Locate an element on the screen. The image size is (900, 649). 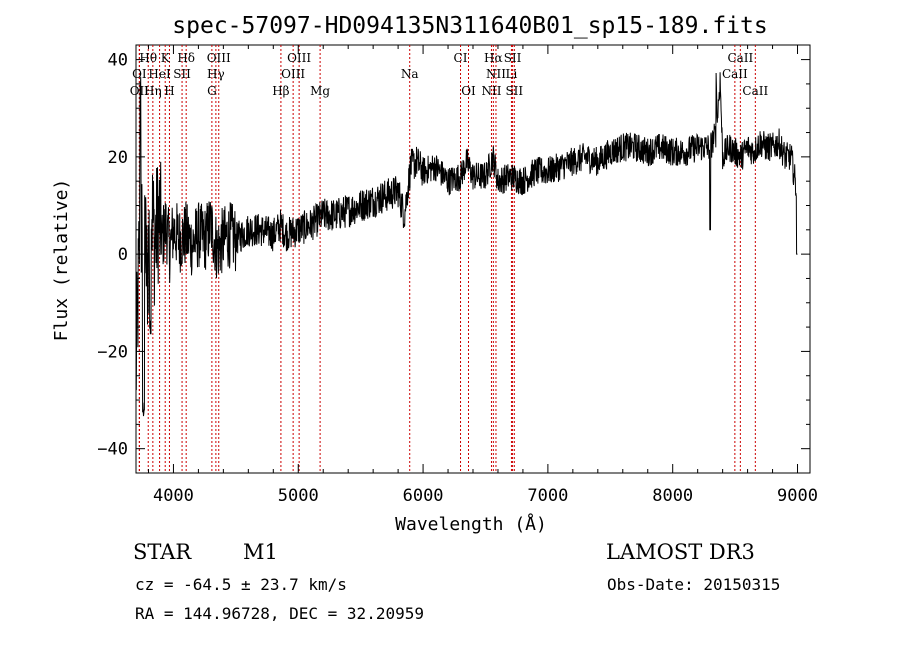
spectral-line-label: Hα is located at coordinates (493, 58).